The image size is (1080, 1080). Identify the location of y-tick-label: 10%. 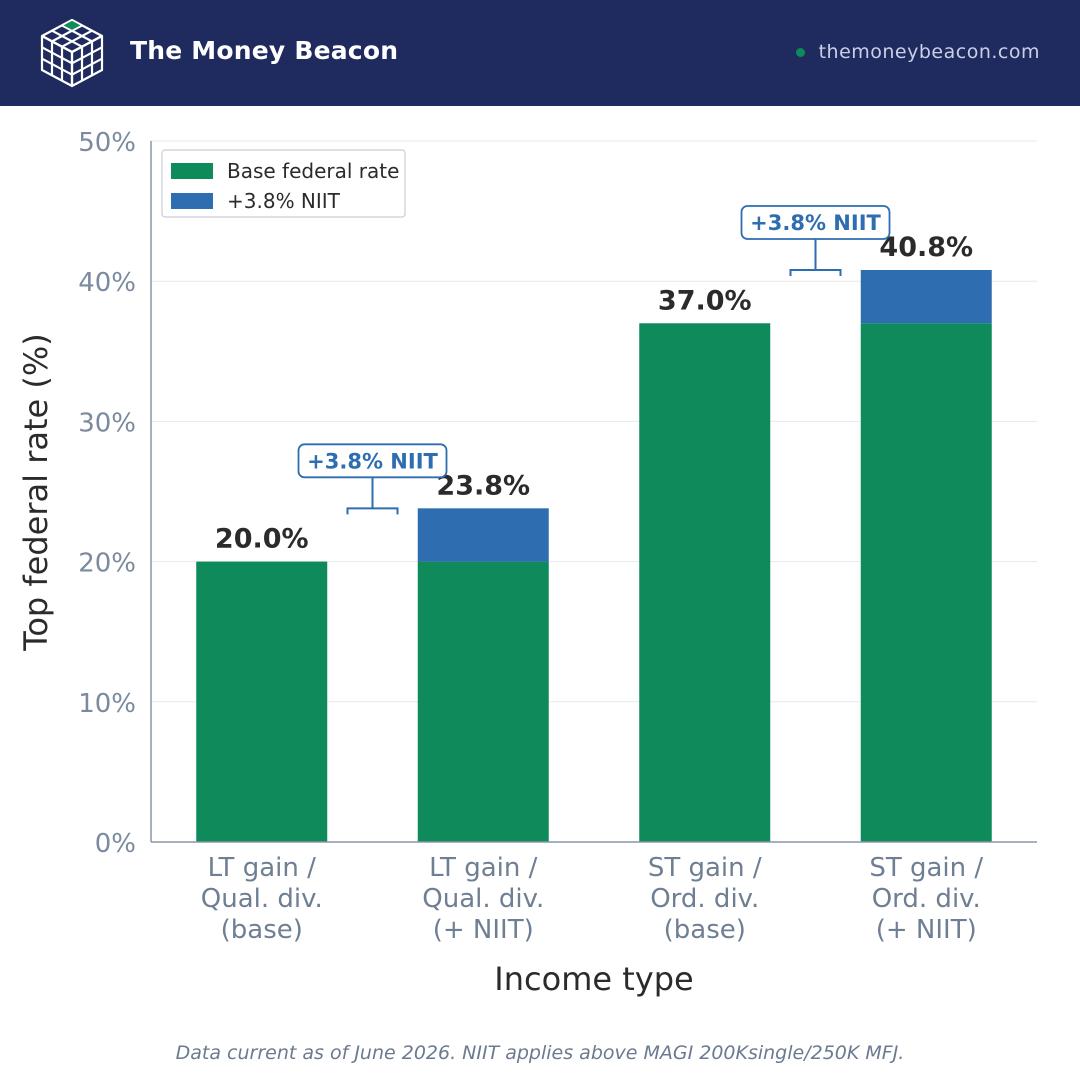
(107, 704).